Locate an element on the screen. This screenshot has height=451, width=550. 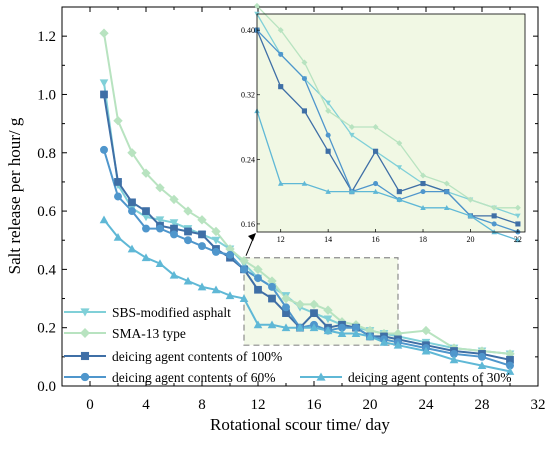
y-tick-label: 0.0 is located at coordinates (46, 387).